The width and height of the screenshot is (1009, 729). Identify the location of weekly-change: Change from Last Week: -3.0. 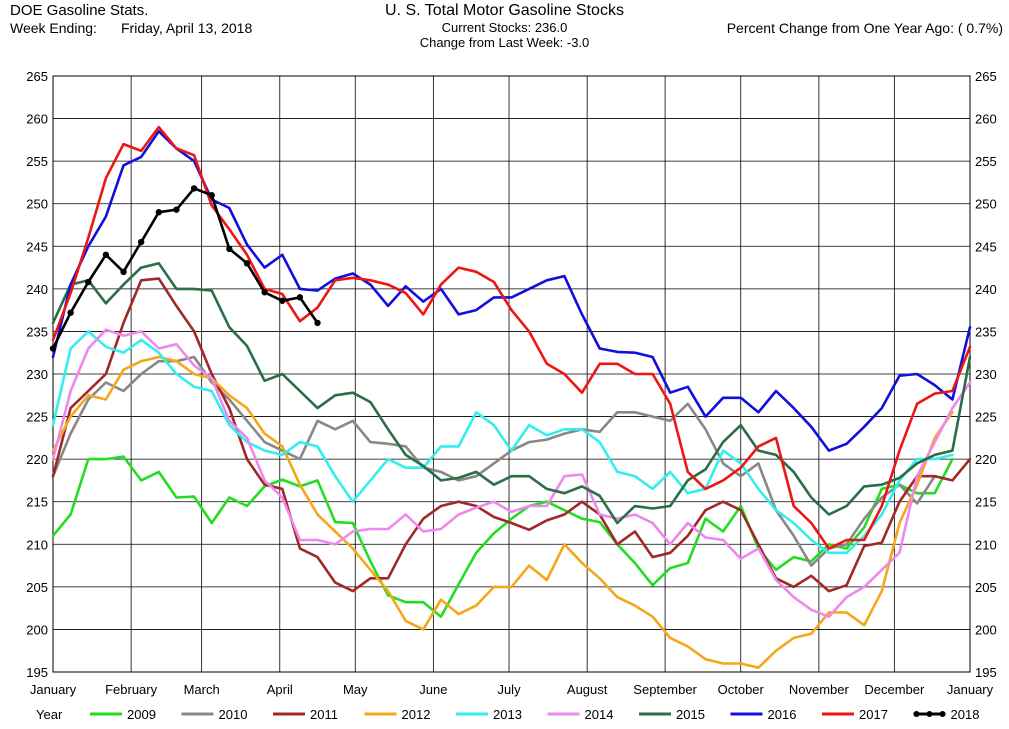
(504, 42).